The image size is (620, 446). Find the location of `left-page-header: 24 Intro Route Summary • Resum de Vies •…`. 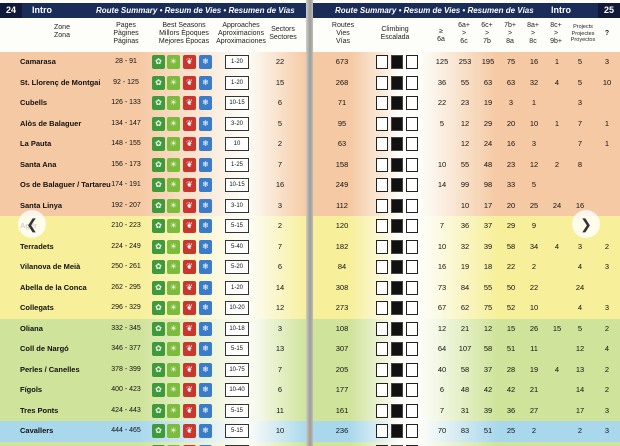

left-page-header: 24 Intro Route Summary • Resum de Vies •… is located at coordinates (154, 10).